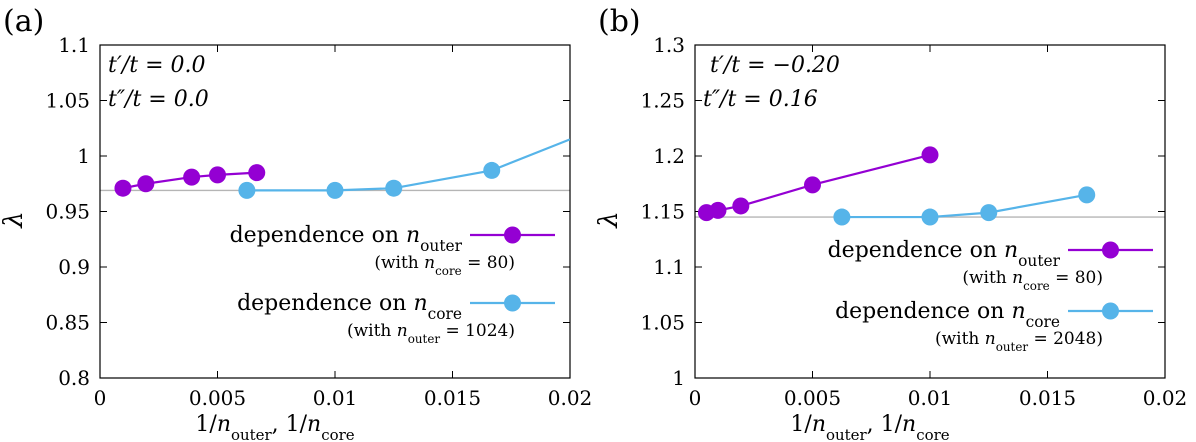 This screenshot has height=442, width=1196. I want to click on y-tick-label: 0.95, so click(67, 212).